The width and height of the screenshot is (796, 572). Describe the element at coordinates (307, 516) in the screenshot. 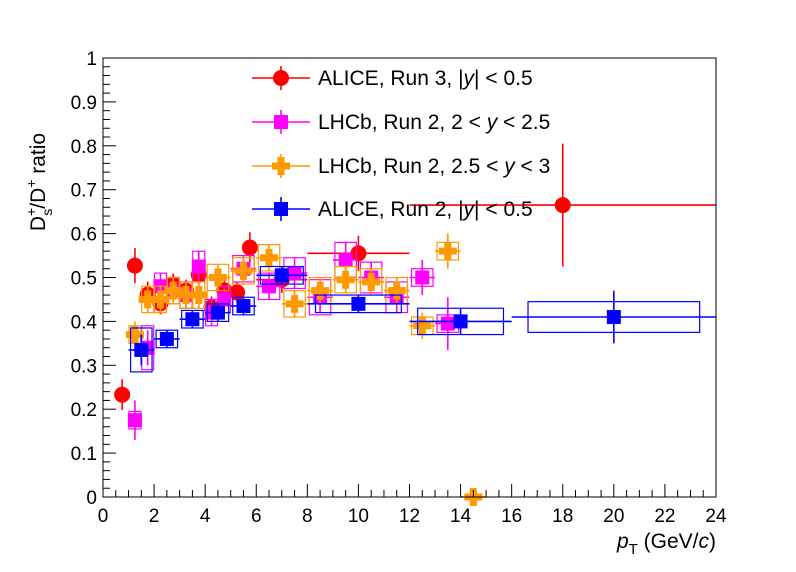

I see `x-tick-label: 8` at that location.